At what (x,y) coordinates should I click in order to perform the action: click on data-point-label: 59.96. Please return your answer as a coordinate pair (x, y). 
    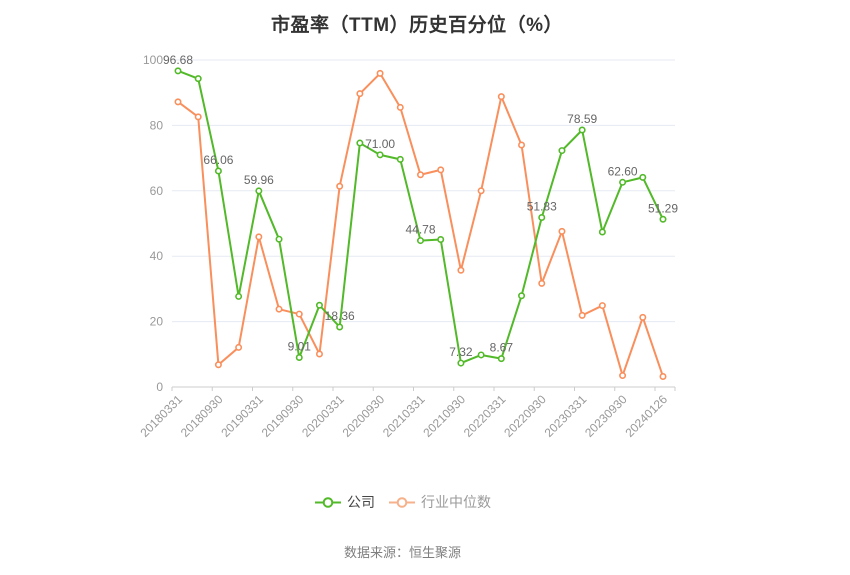
    Looking at the image, I should click on (259, 180).